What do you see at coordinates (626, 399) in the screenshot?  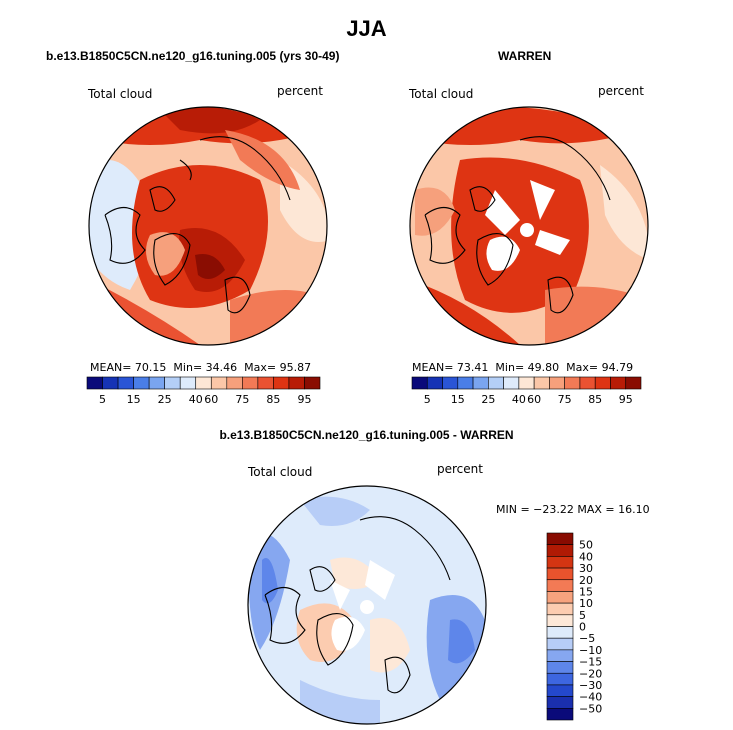 I see `colorbar-2-tick-label: 95` at bounding box center [626, 399].